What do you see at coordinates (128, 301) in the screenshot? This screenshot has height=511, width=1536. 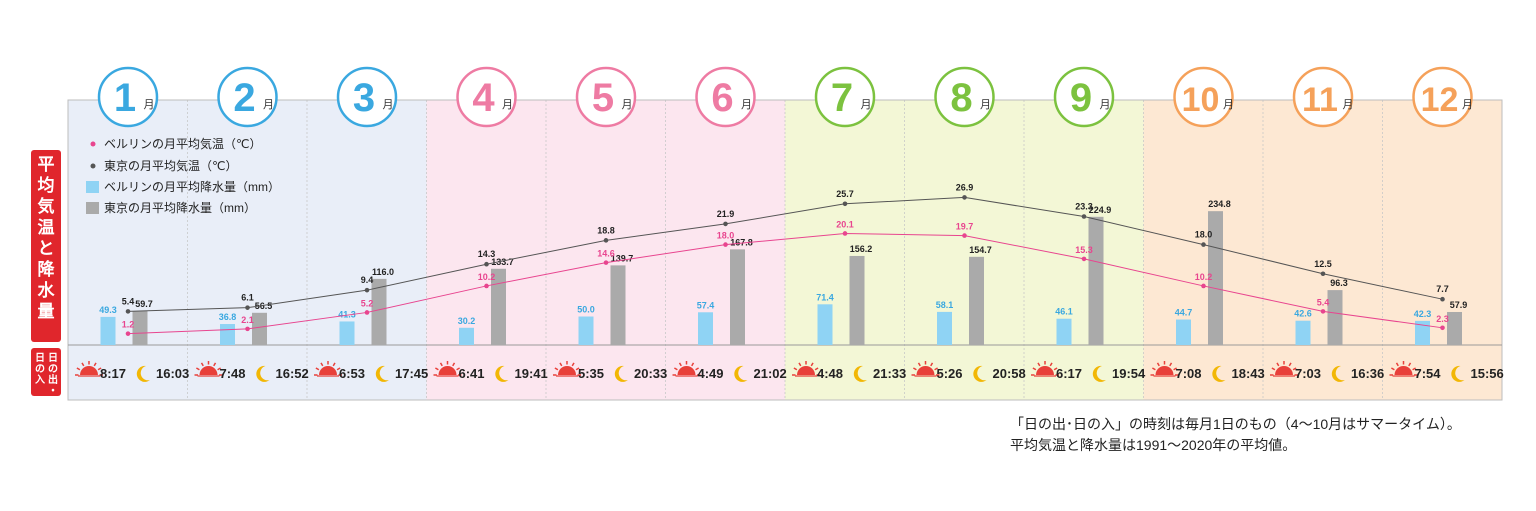 I see `tokyo-temp-label: 5.4` at bounding box center [128, 301].